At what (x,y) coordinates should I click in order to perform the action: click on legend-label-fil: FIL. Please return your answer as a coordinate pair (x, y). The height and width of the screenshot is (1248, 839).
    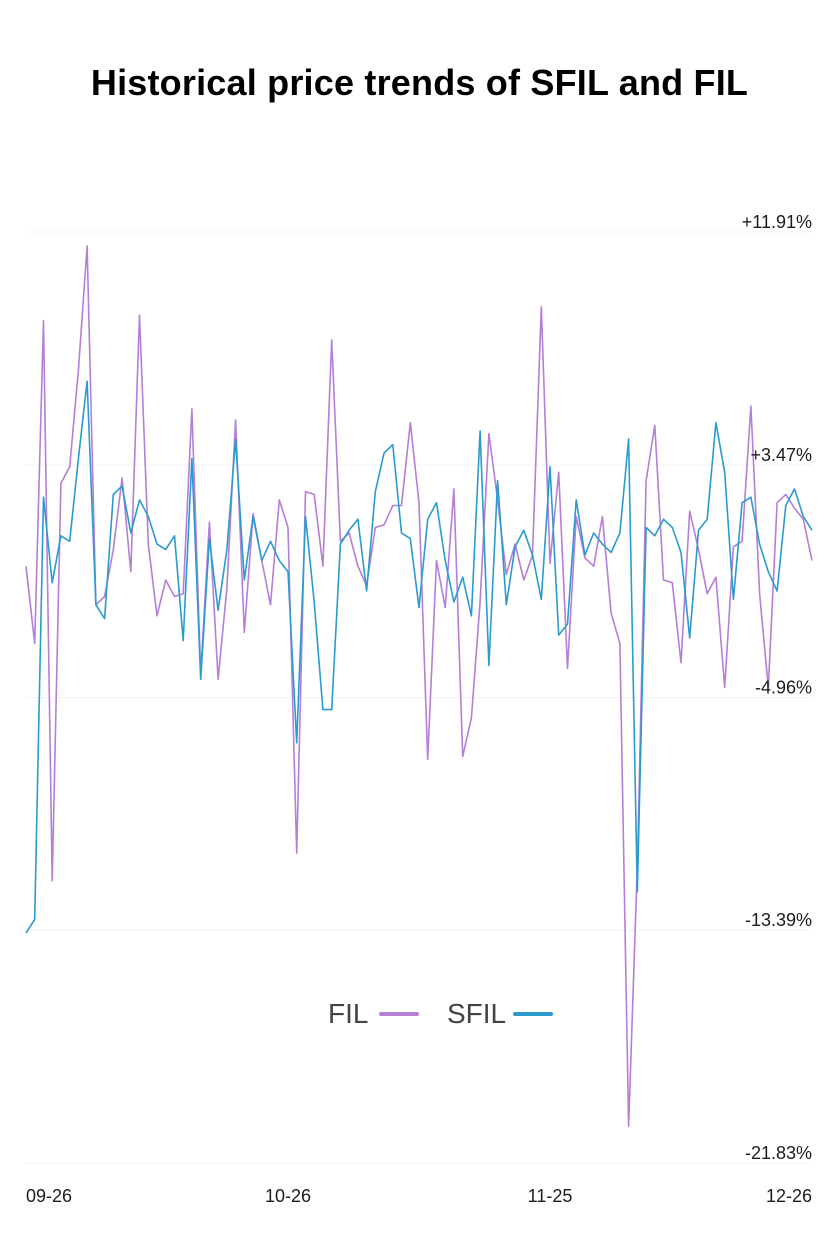
    Looking at the image, I should click on (348, 1013).